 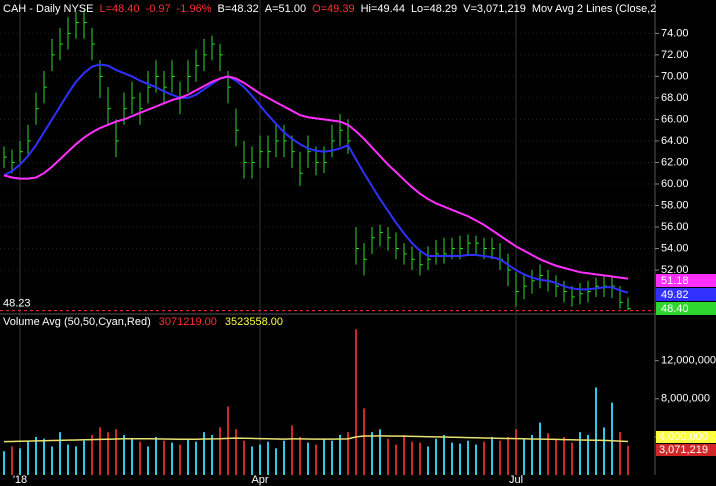 What do you see at coordinates (254, 322) in the screenshot?
I see `volume-title-value: 3523558.00` at bounding box center [254, 322].